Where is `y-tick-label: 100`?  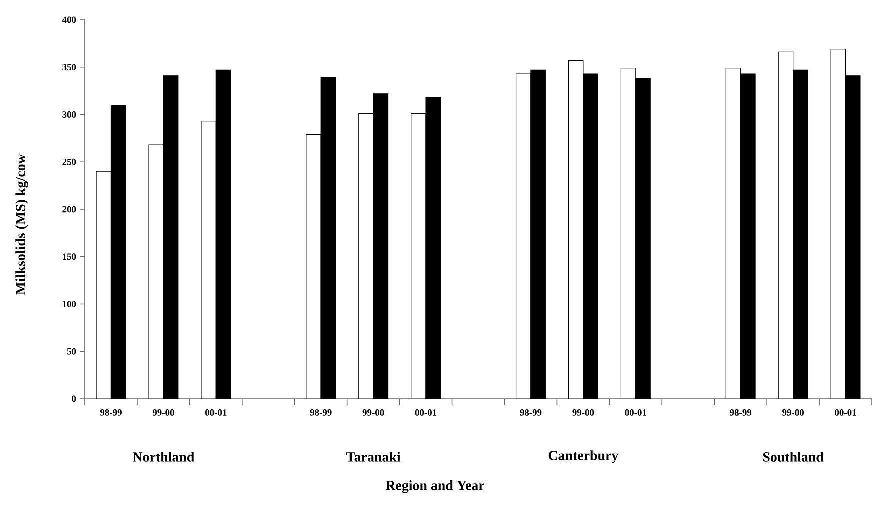 y-tick-label: 100 is located at coordinates (69, 304).